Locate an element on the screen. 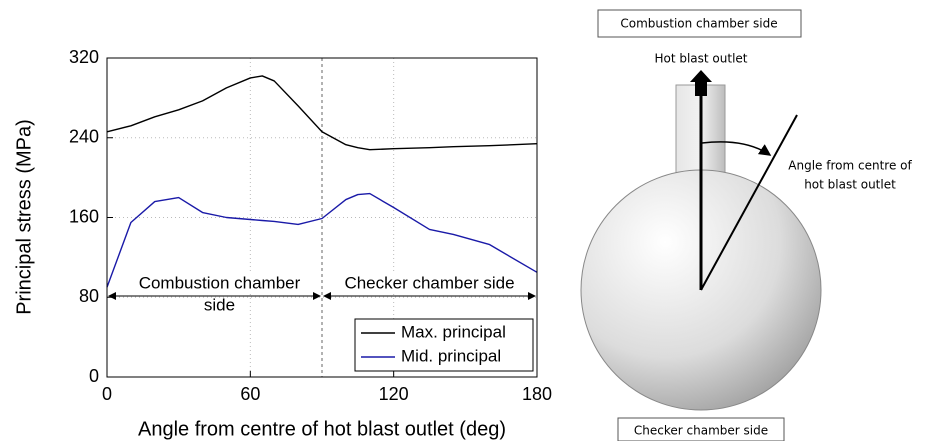 This screenshot has height=446, width=928. legend-label: Mid. principal is located at coordinates (451, 355).